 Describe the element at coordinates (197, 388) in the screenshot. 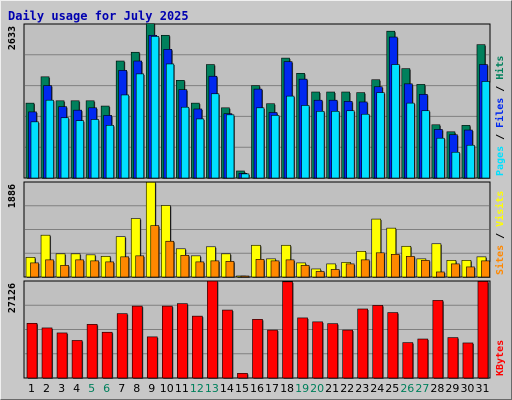

I see `x-tick-label-12: 12` at that location.